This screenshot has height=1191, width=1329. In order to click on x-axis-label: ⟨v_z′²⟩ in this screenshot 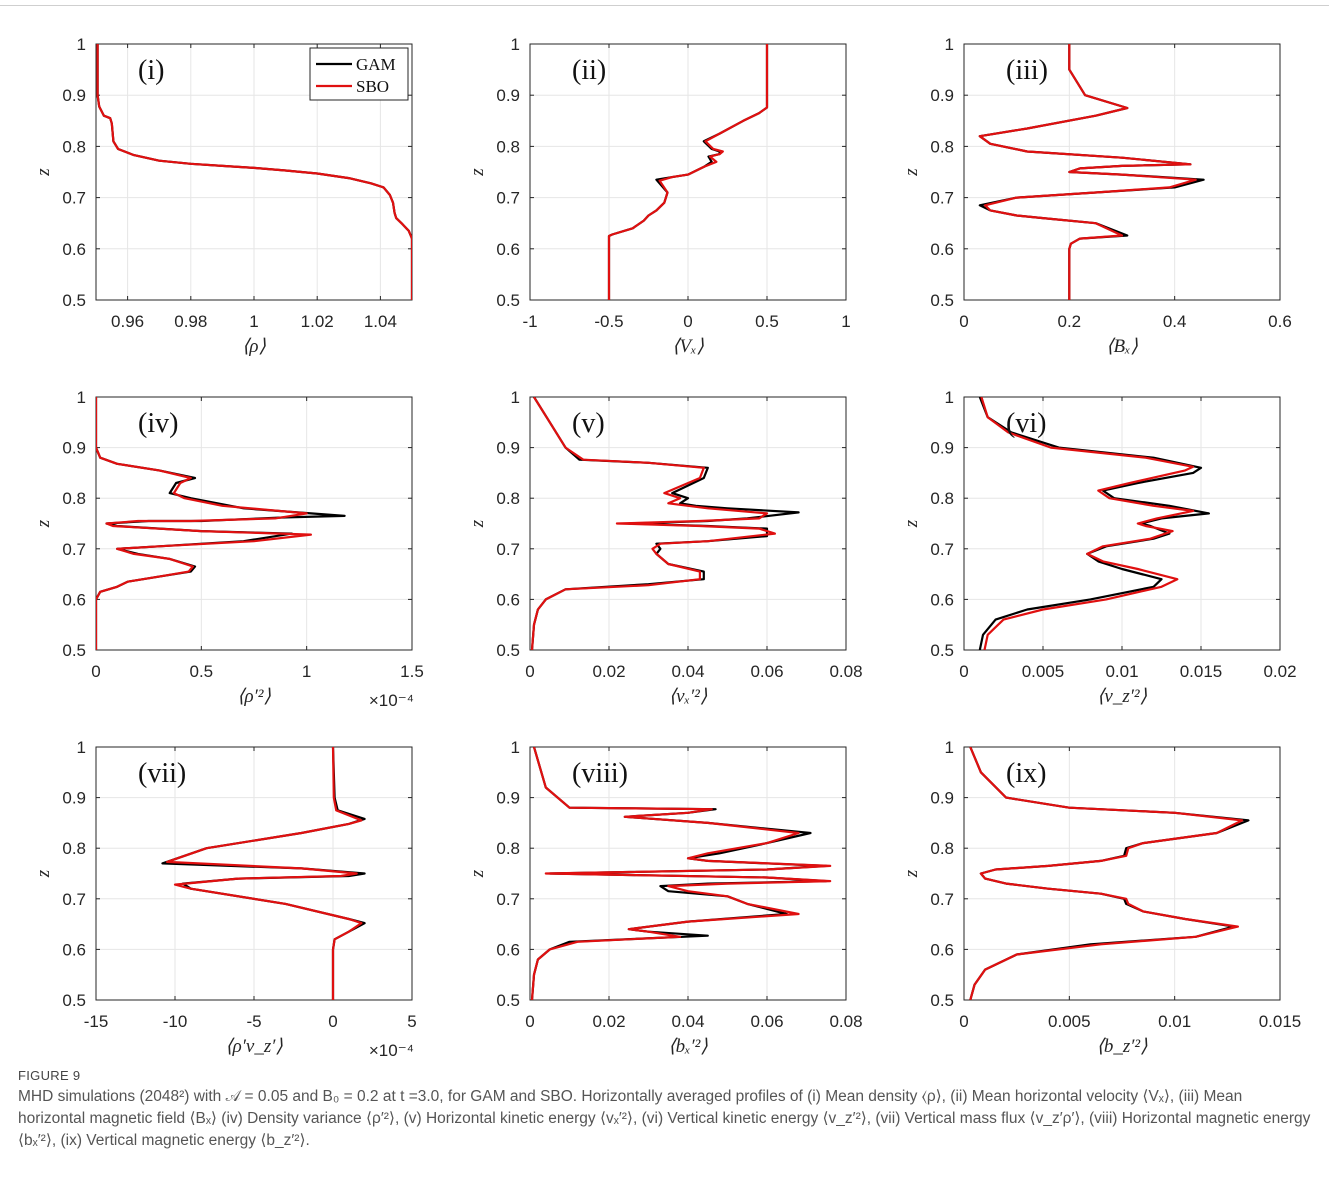, I will do `click(1122, 696)`.